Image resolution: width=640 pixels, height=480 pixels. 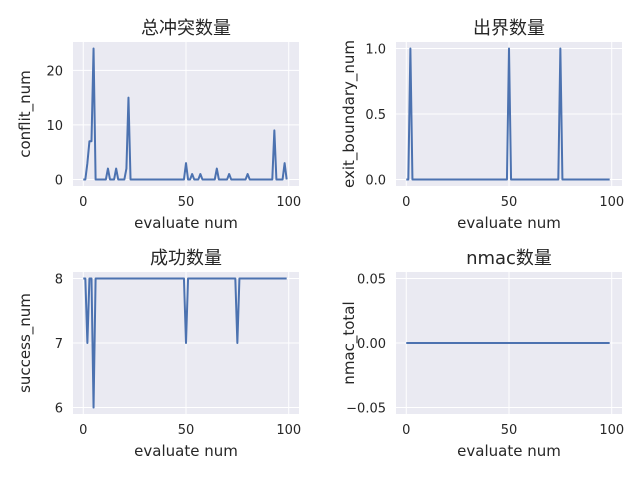 I want to click on y-tick-label: 6, so click(x=59, y=409).